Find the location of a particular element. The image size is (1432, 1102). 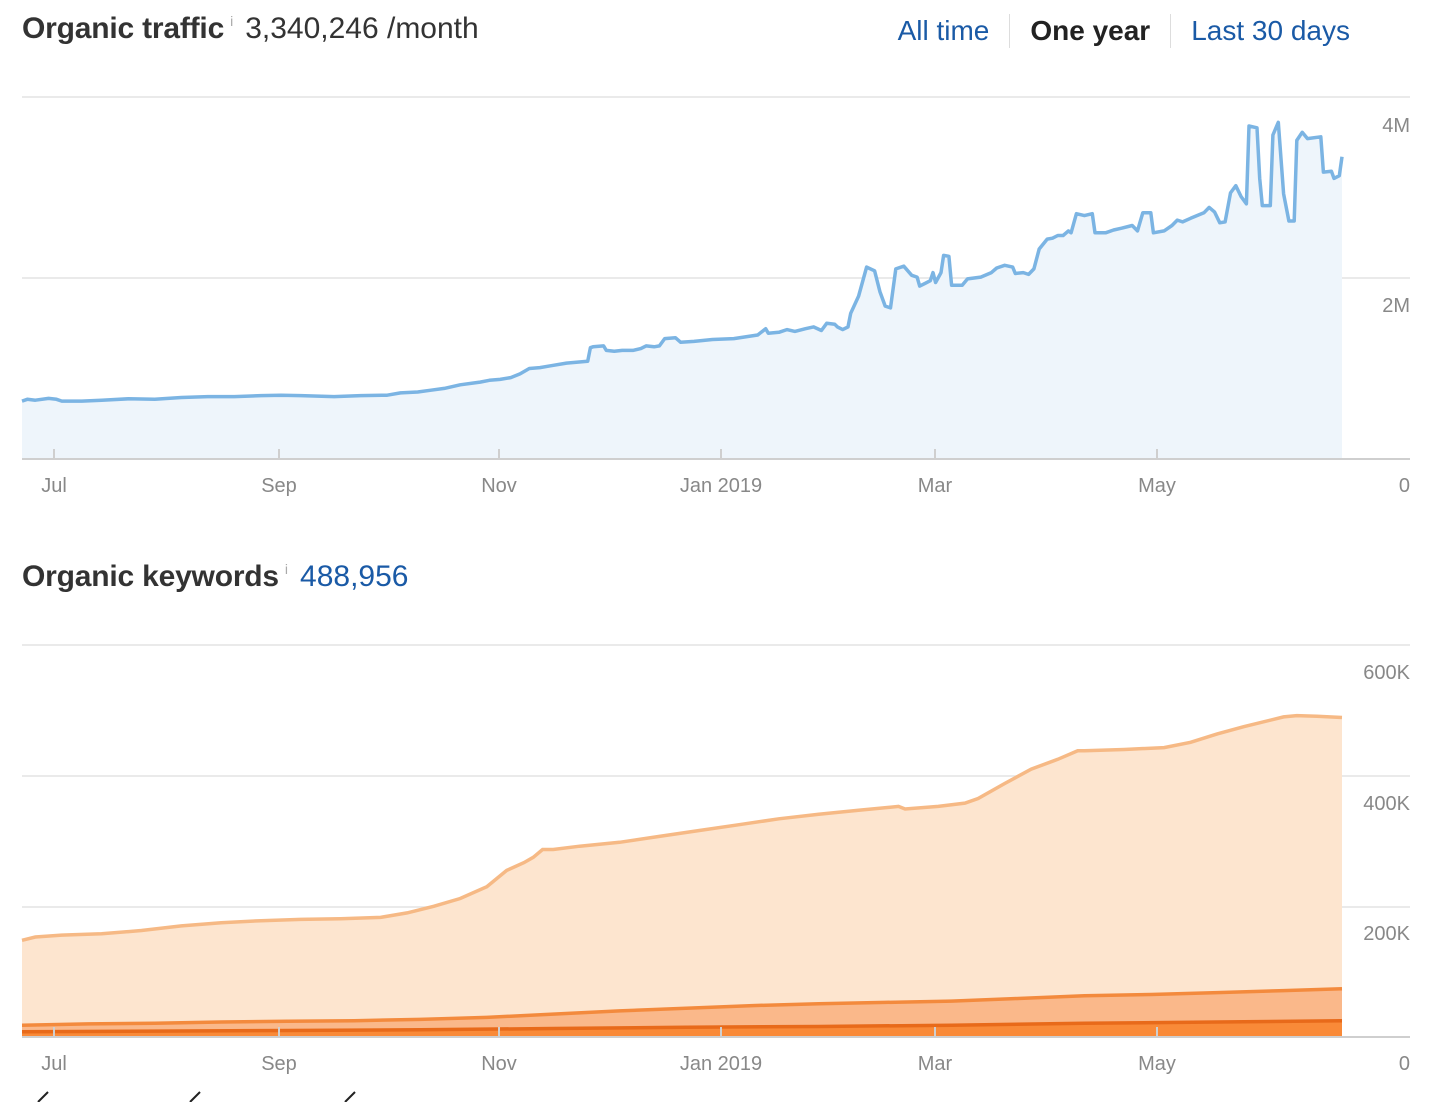

traffic-y-axis: 4M 2M 0 is located at coordinates (1396, 306).